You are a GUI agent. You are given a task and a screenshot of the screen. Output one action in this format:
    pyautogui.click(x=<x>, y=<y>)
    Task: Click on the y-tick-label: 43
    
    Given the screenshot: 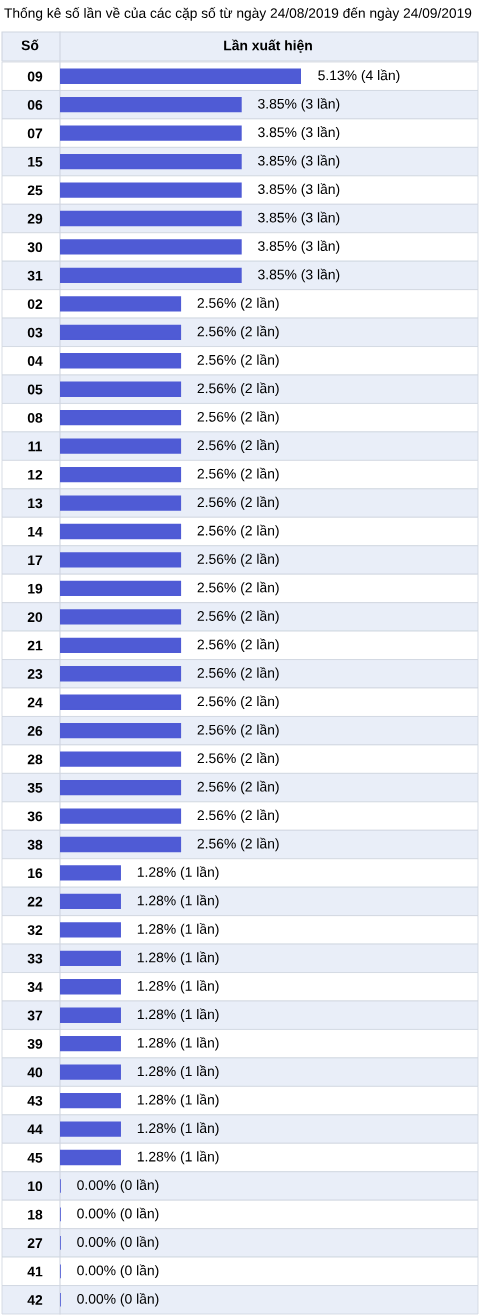 What is the action you would take?
    pyautogui.click(x=35, y=1100)
    